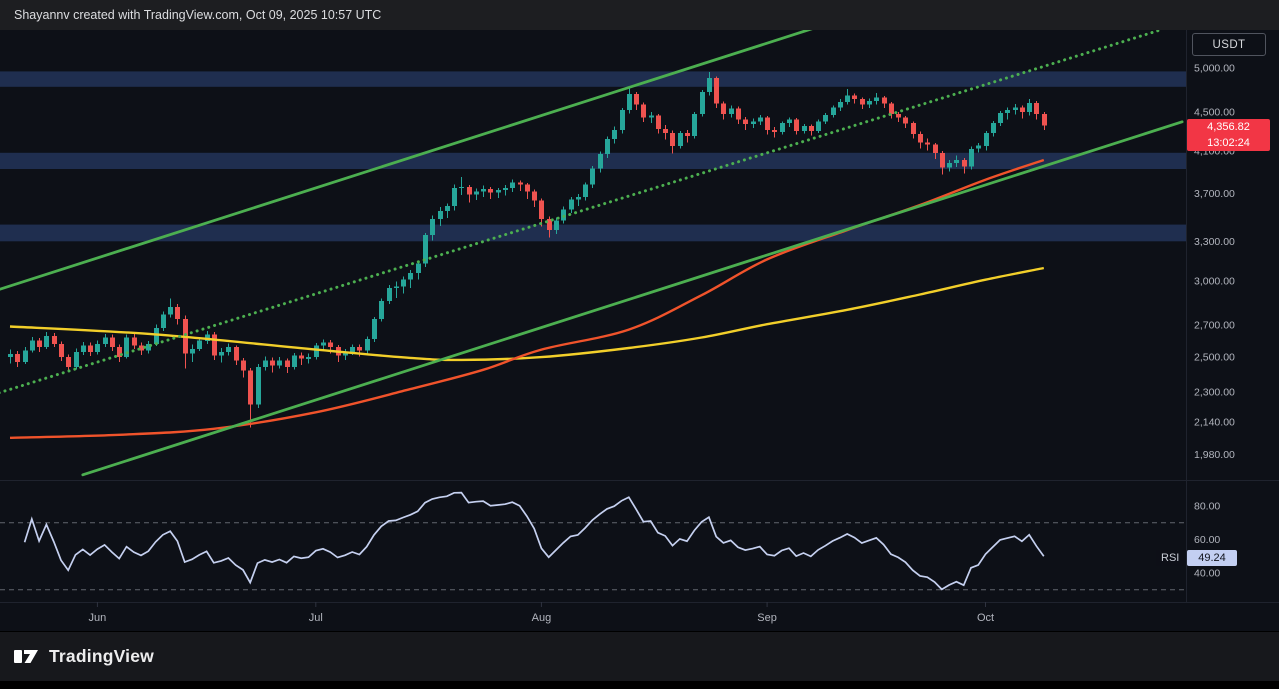 The height and width of the screenshot is (689, 1279). What do you see at coordinates (534, 541) in the screenshot?
I see `rsi-line` at bounding box center [534, 541].